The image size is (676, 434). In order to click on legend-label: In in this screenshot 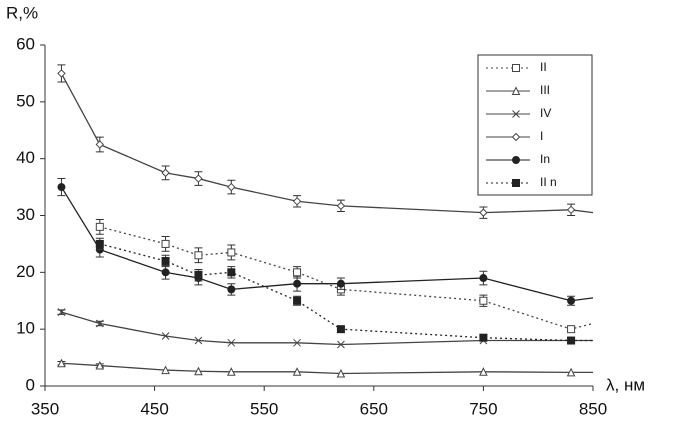, I will do `click(545, 159)`.